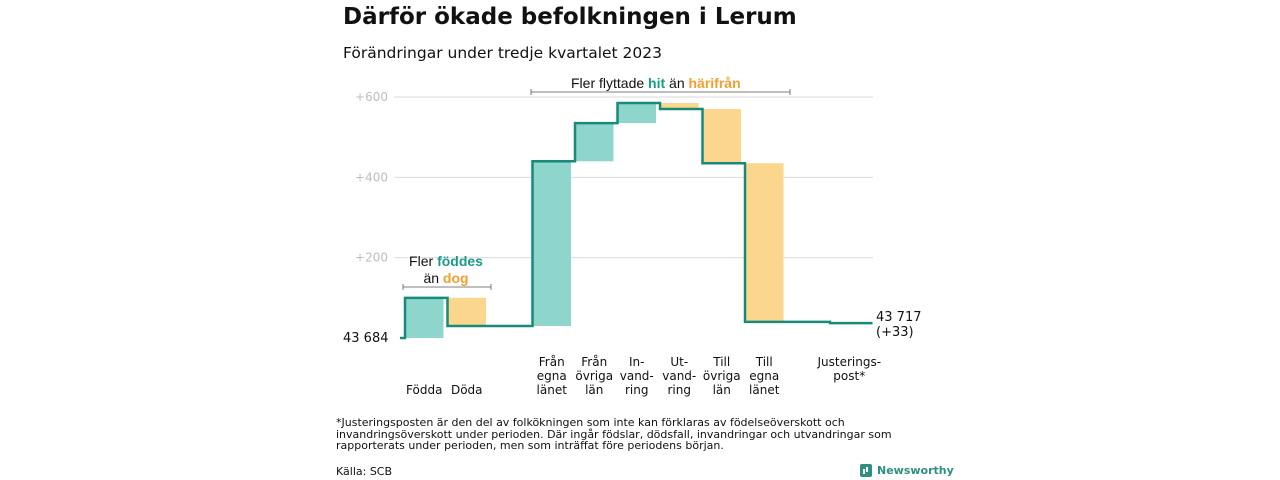  What do you see at coordinates (849, 376) in the screenshot?
I see `x-category-label: post*` at bounding box center [849, 376].